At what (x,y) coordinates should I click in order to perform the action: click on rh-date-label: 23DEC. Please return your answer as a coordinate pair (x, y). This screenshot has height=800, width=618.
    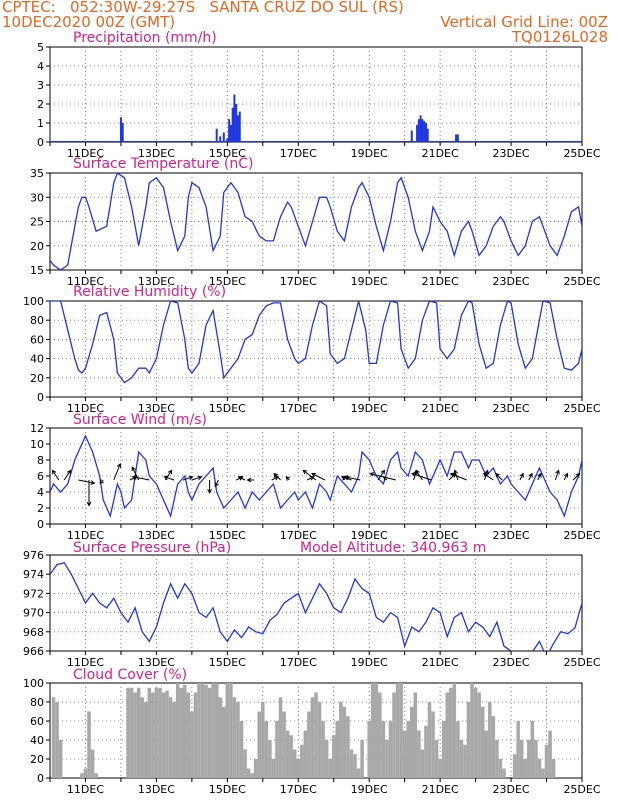
    Looking at the image, I should click on (511, 408).